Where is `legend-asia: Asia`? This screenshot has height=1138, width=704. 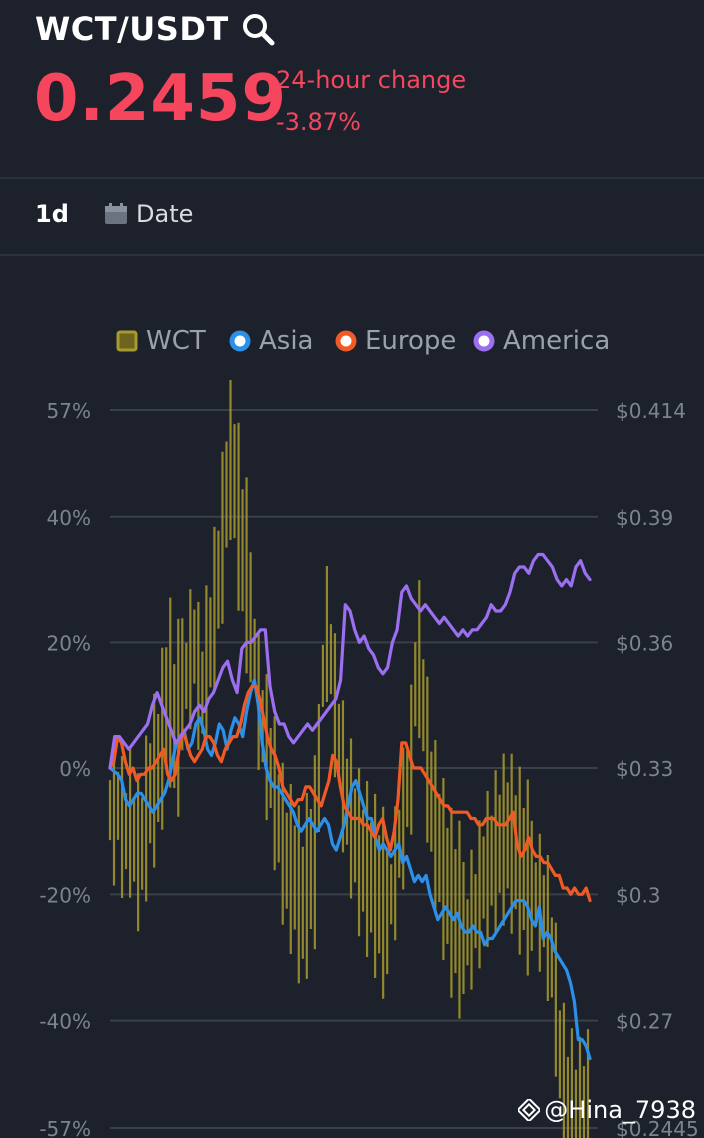 legend-asia: Asia is located at coordinates (271, 341).